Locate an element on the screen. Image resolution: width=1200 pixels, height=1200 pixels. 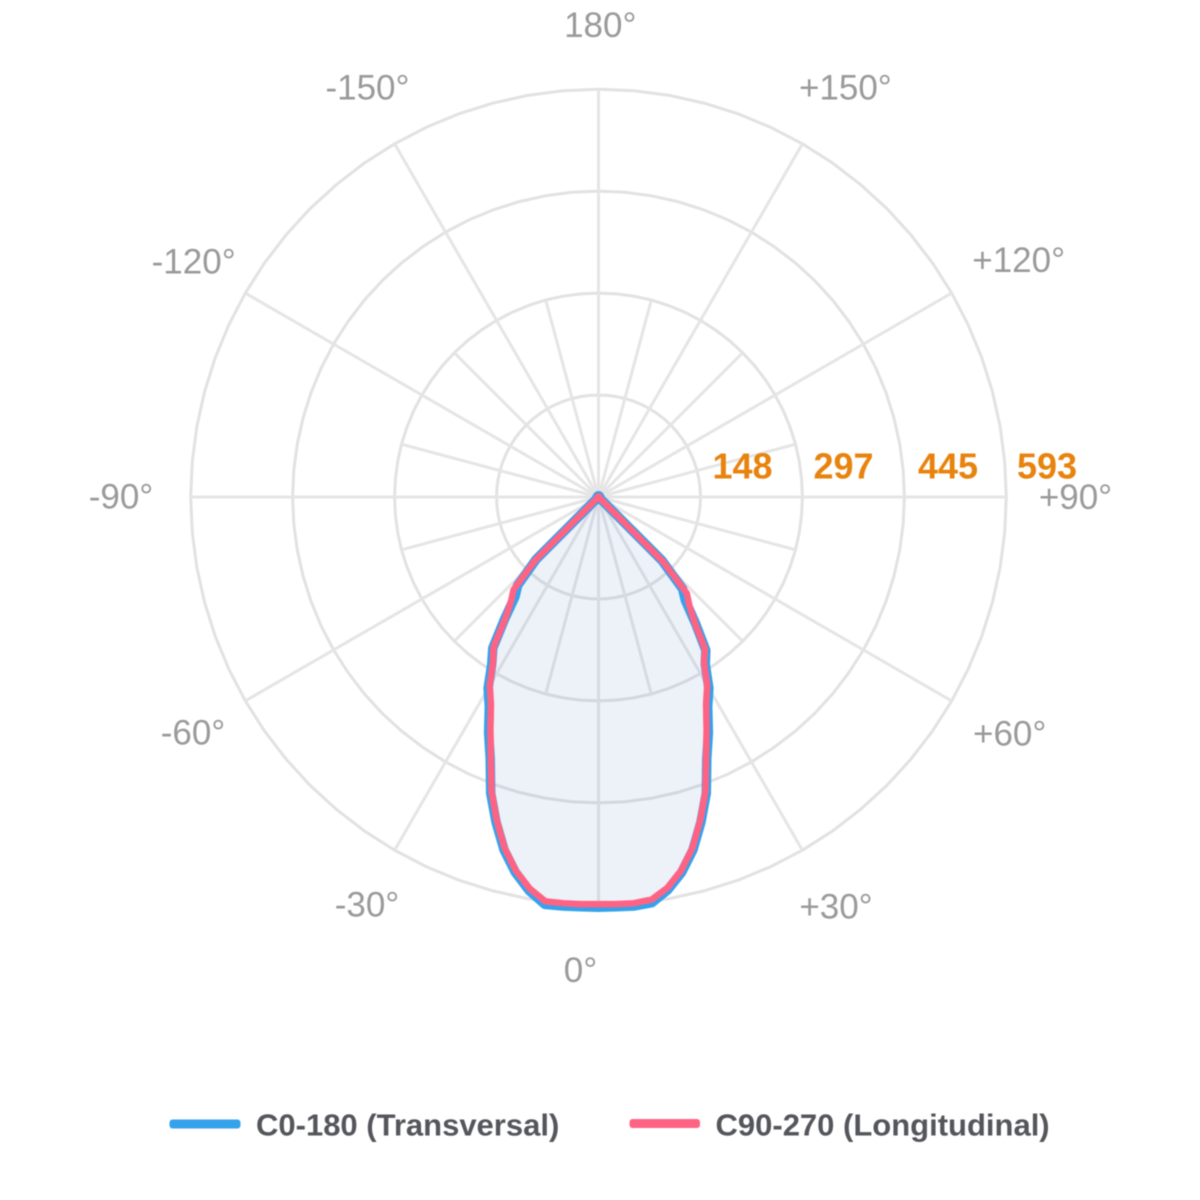
svg-text: 148 is located at coordinates (742, 466).